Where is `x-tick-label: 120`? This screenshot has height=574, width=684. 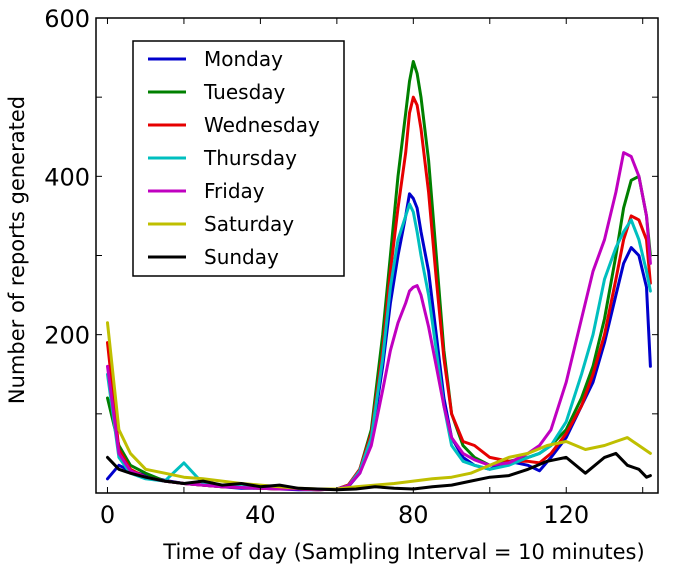 x-tick-label: 120 is located at coordinates (566, 515).